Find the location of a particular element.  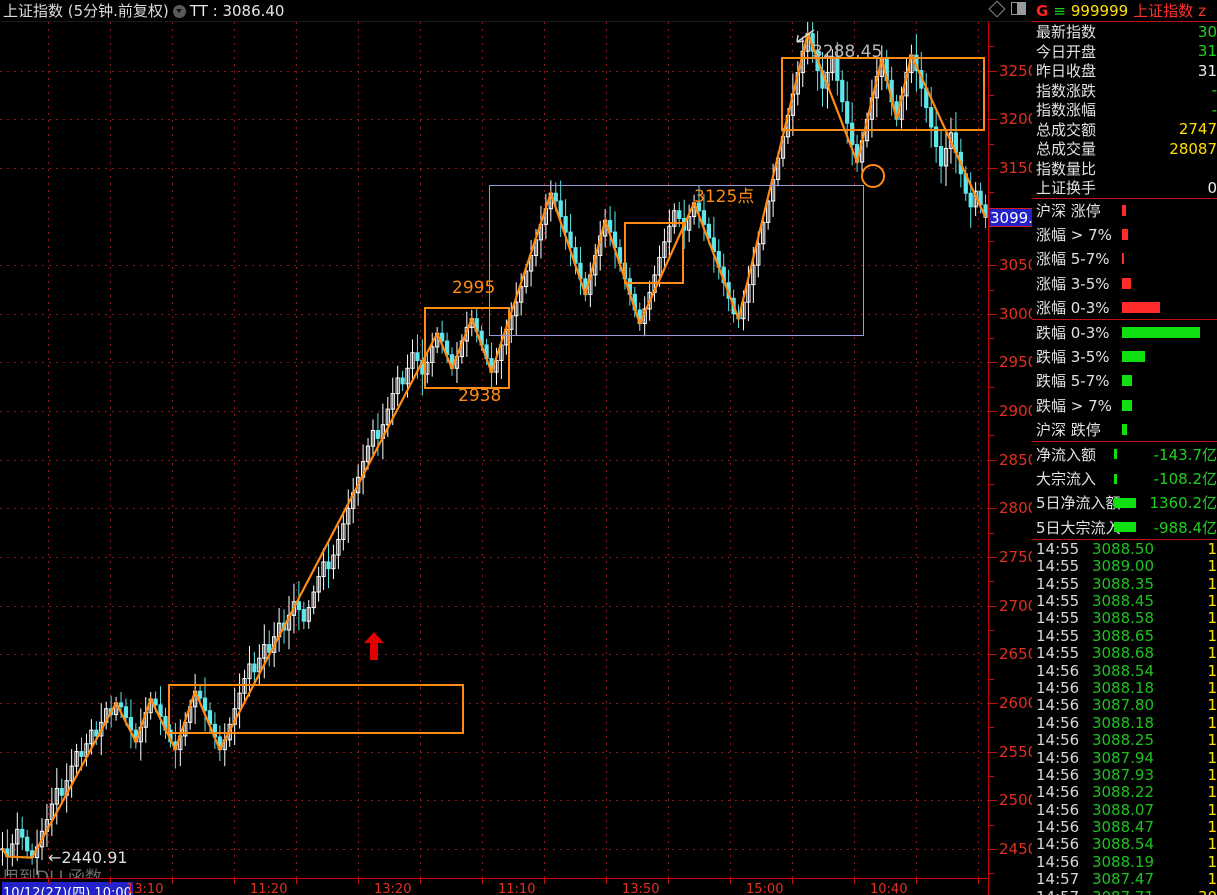

quote-row-label: 最新指数 is located at coordinates (1066, 32).